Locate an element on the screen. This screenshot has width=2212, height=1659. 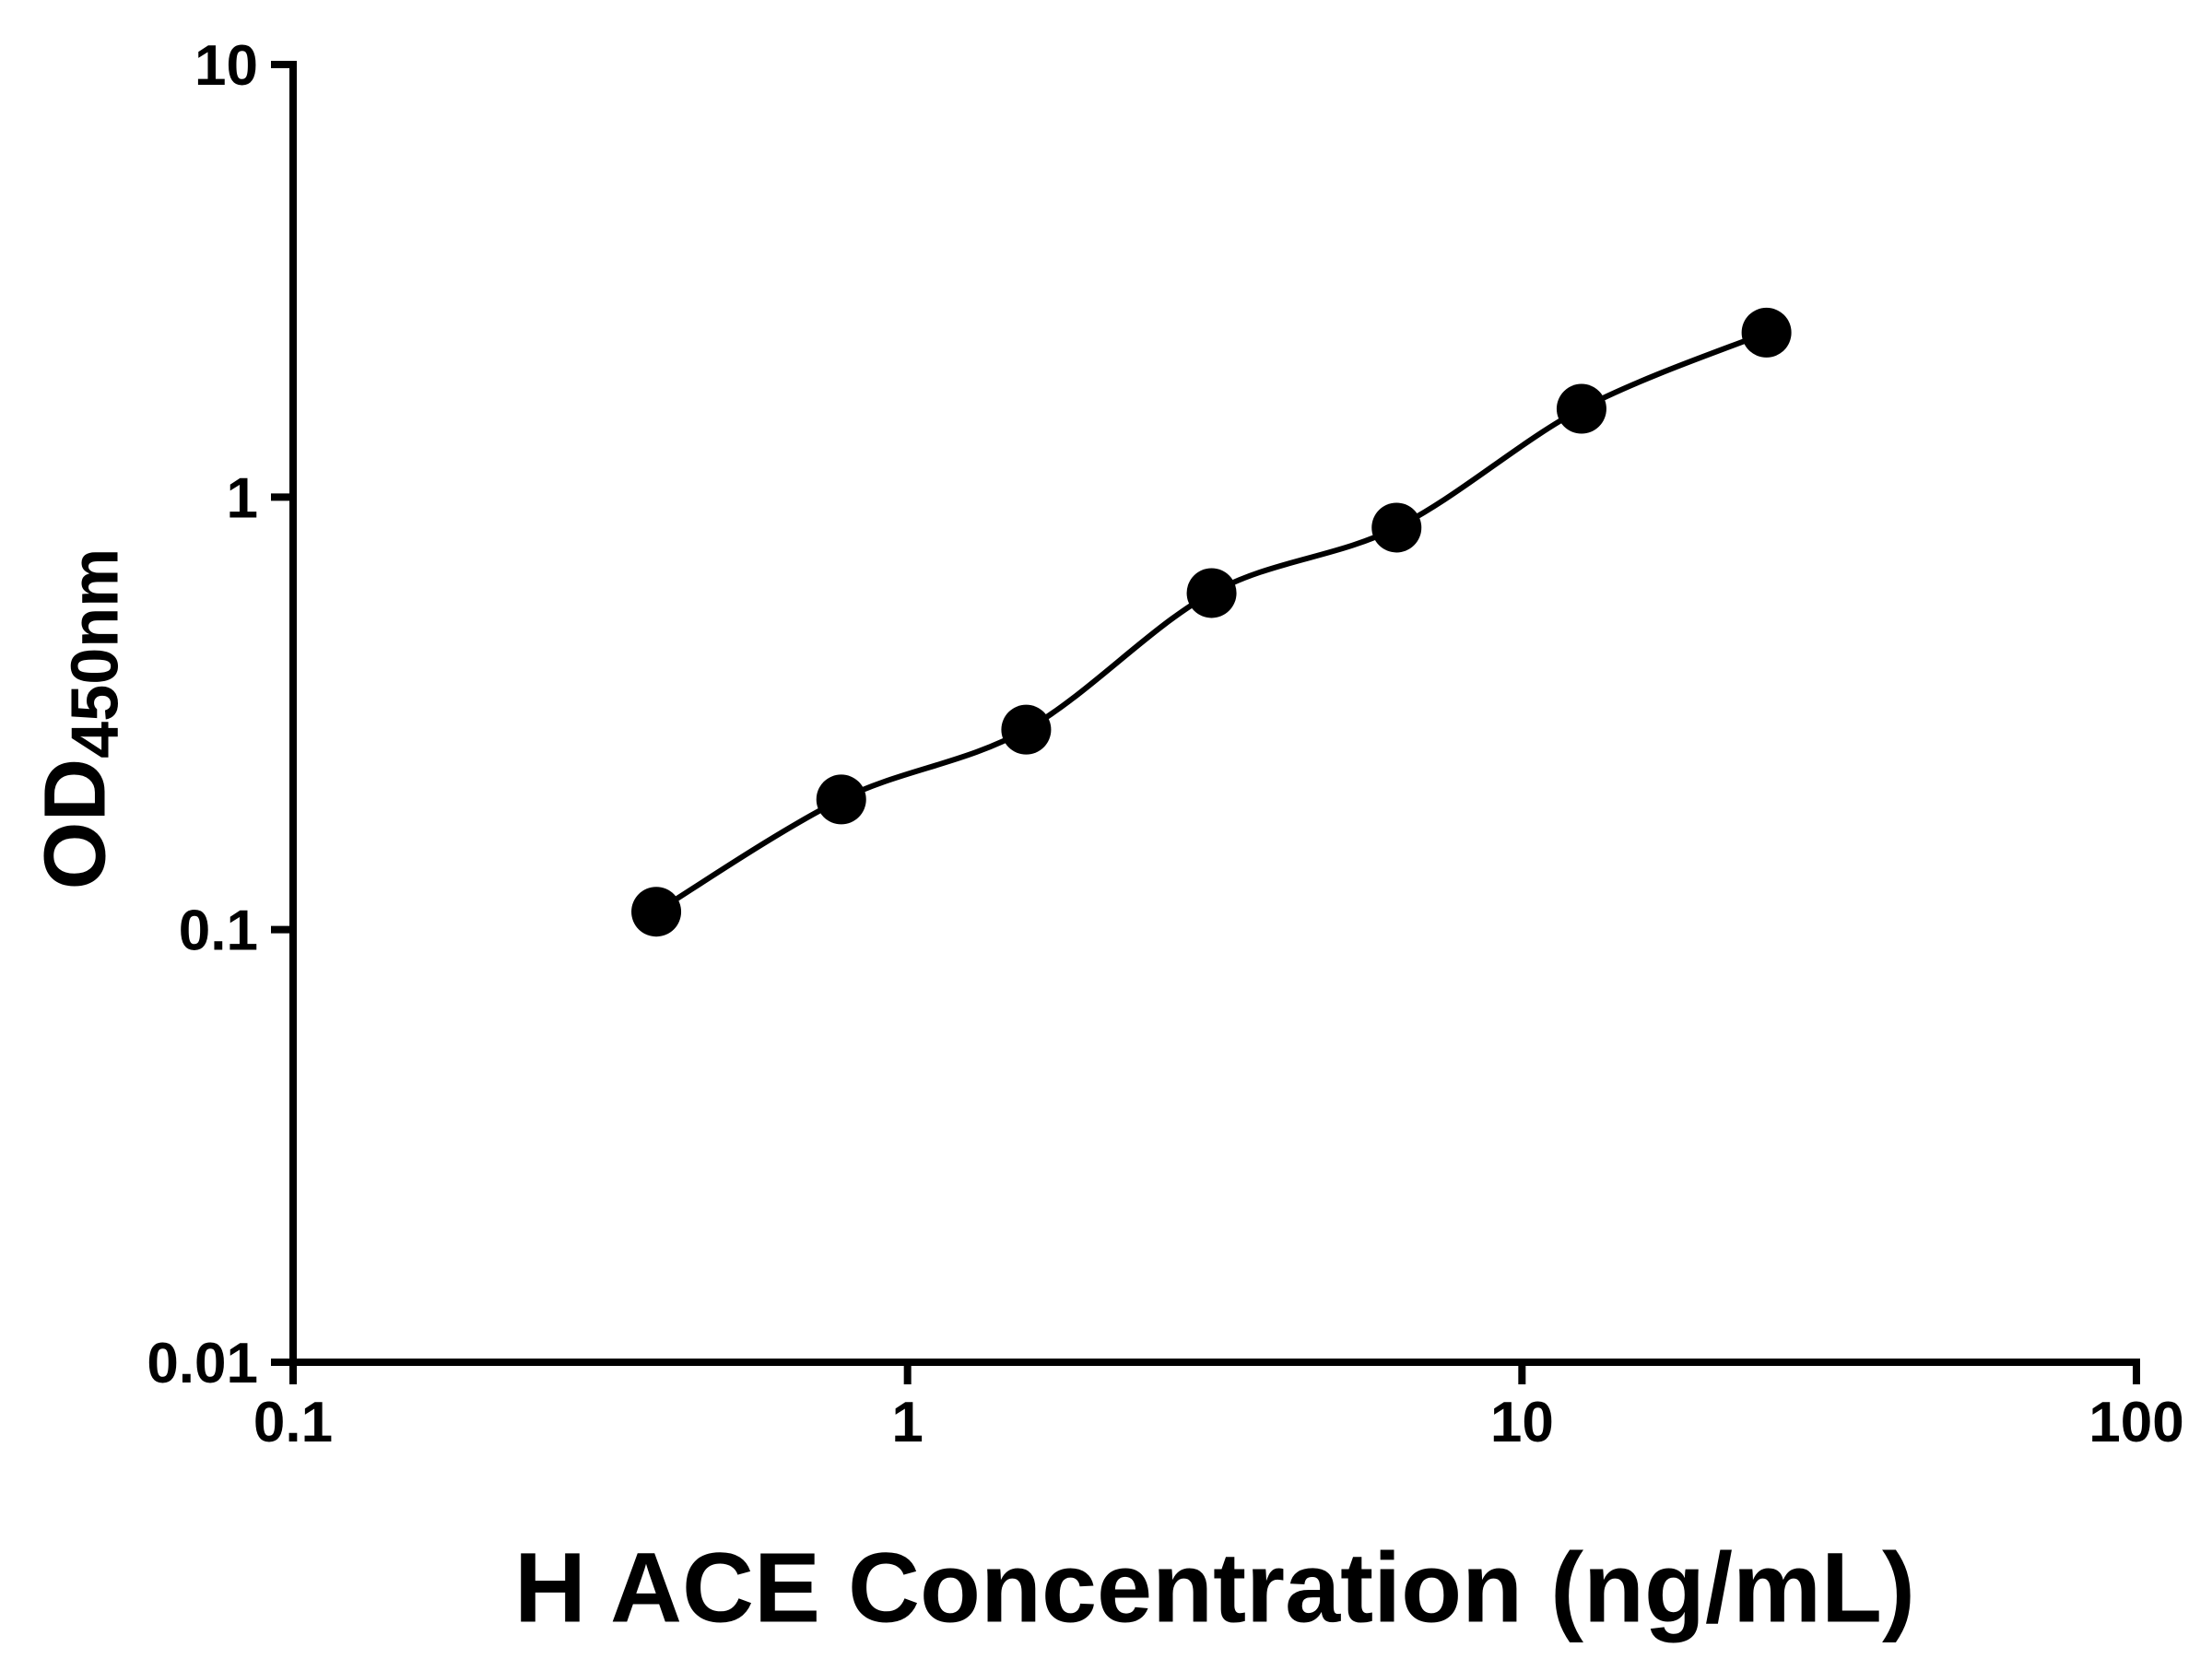
x-tick-label: 10 is located at coordinates (1522, 1422).